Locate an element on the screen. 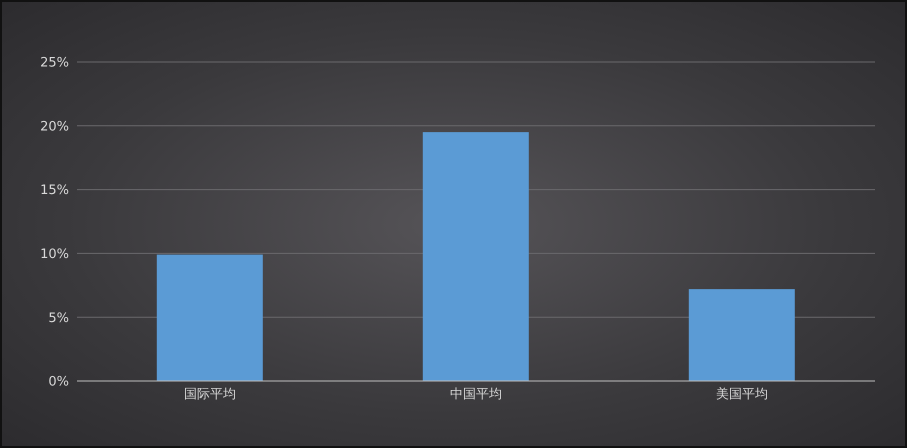 The height and width of the screenshot is (448, 907). y-tick-label: 25% is located at coordinates (54, 63).